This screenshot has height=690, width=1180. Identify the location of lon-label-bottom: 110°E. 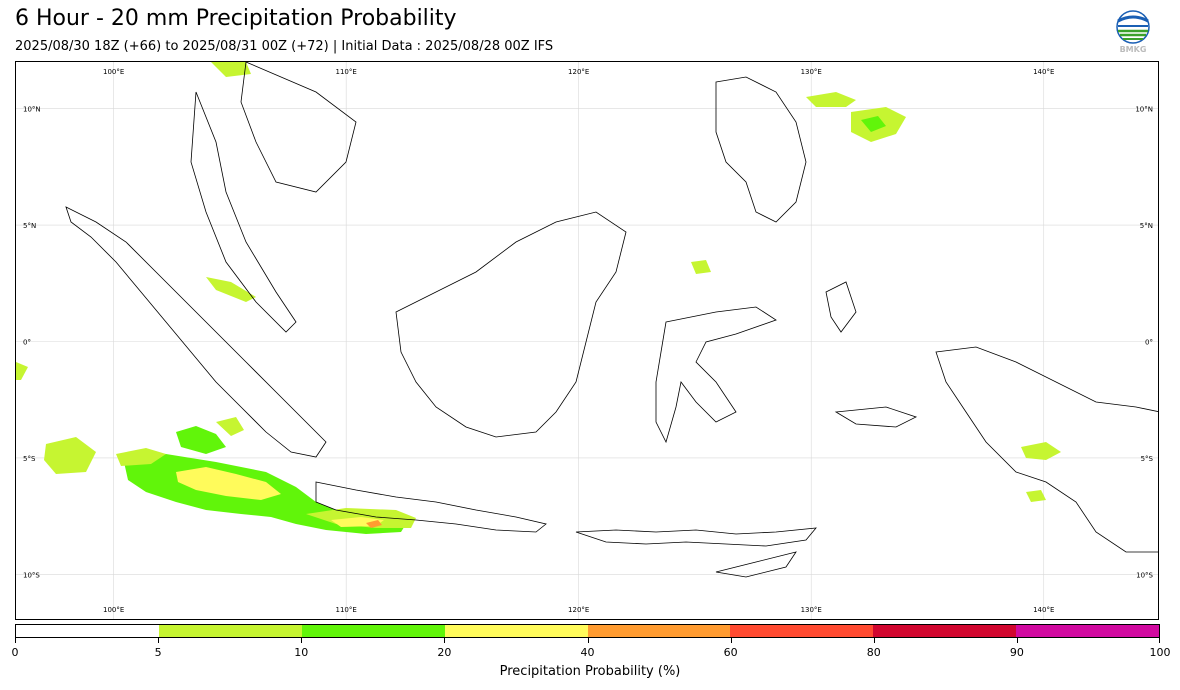
(346, 610).